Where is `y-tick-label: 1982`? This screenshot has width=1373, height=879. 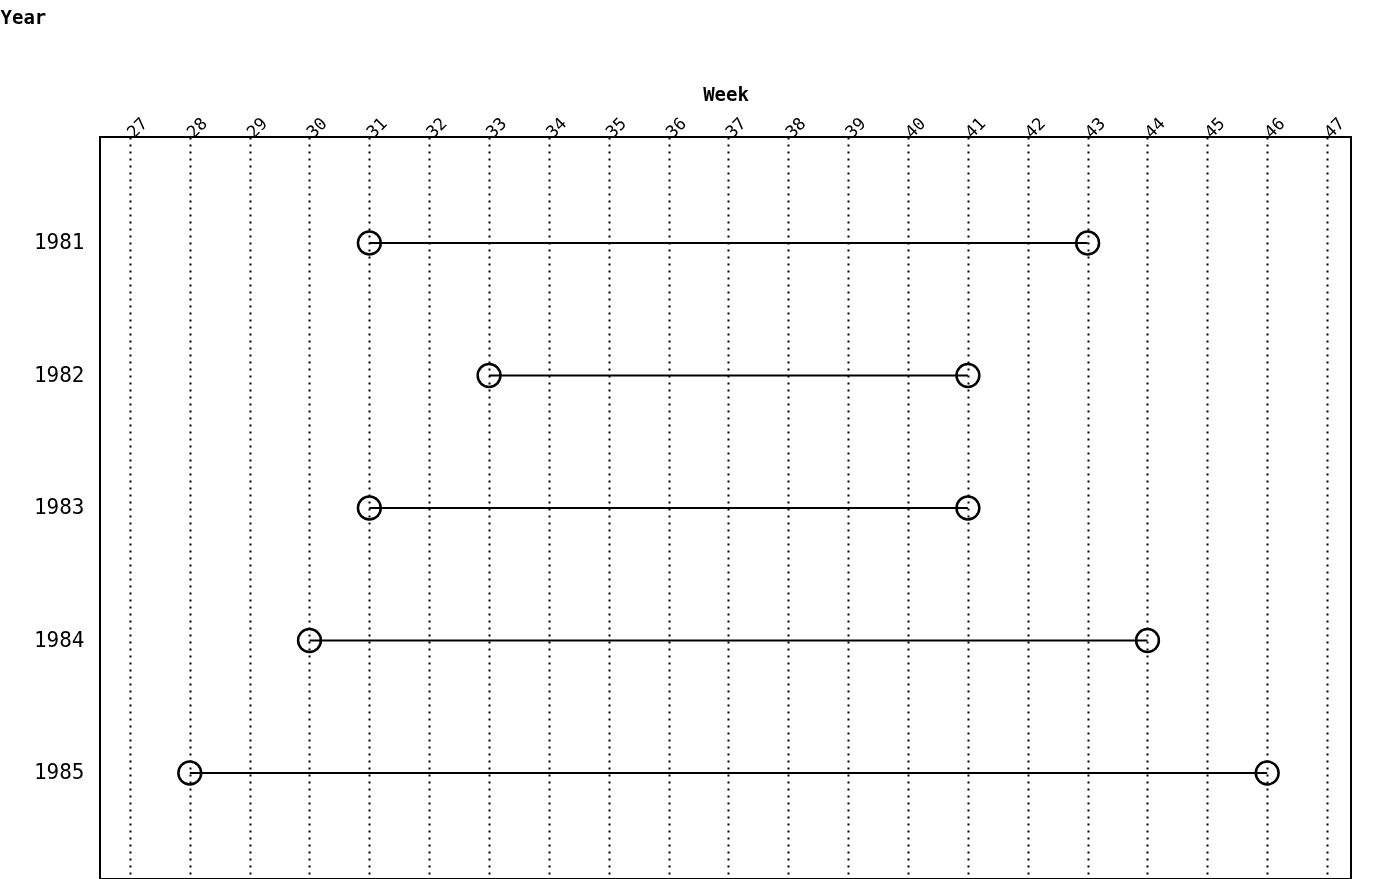 y-tick-label: 1982 is located at coordinates (59, 374).